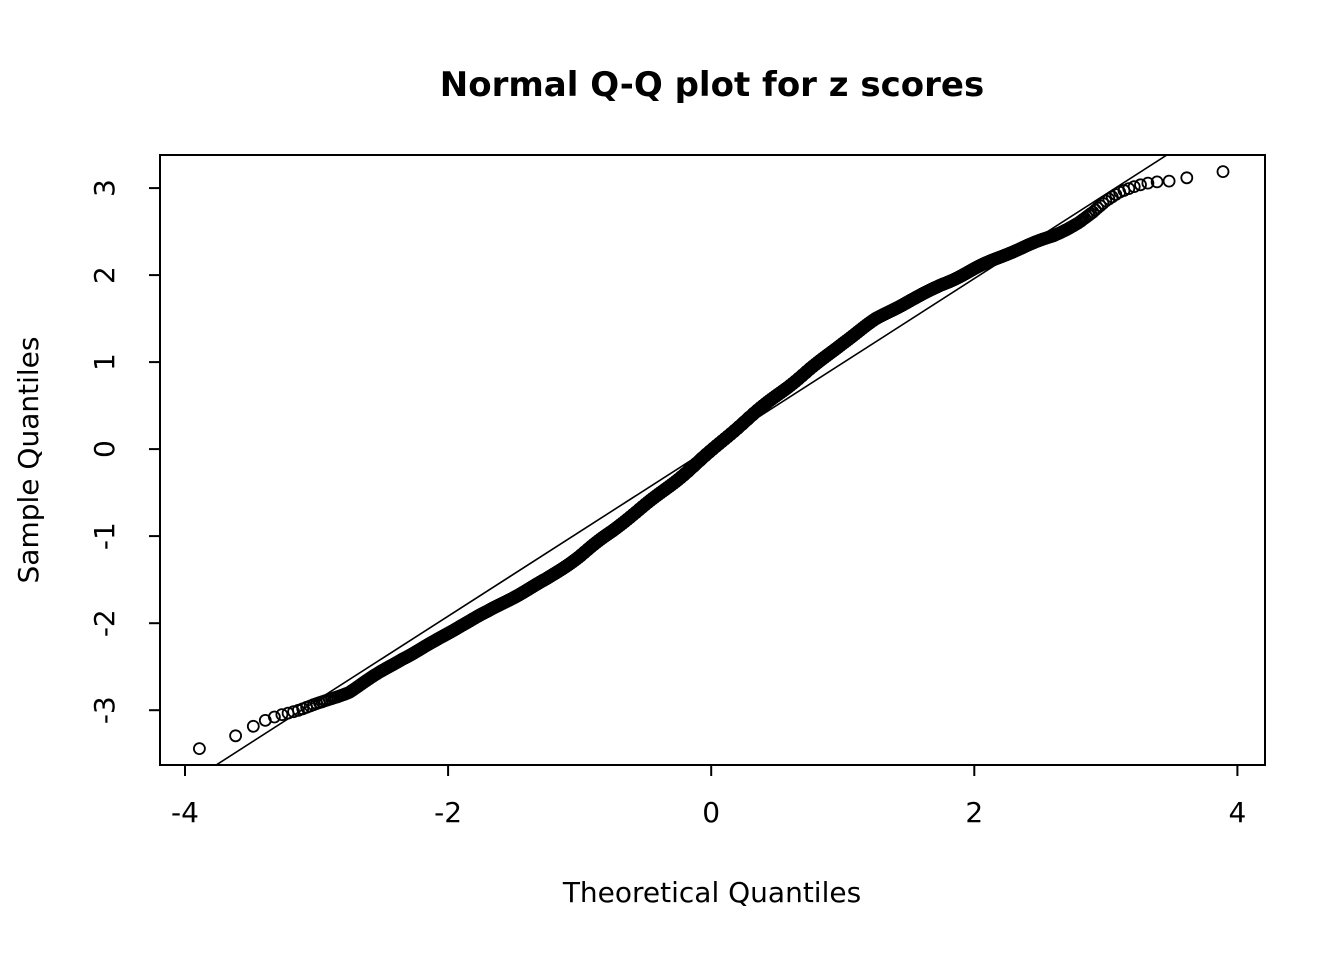 This screenshot has width=1344, height=960. Describe the element at coordinates (104, 362) in the screenshot. I see `y-tick-label: 1` at that location.